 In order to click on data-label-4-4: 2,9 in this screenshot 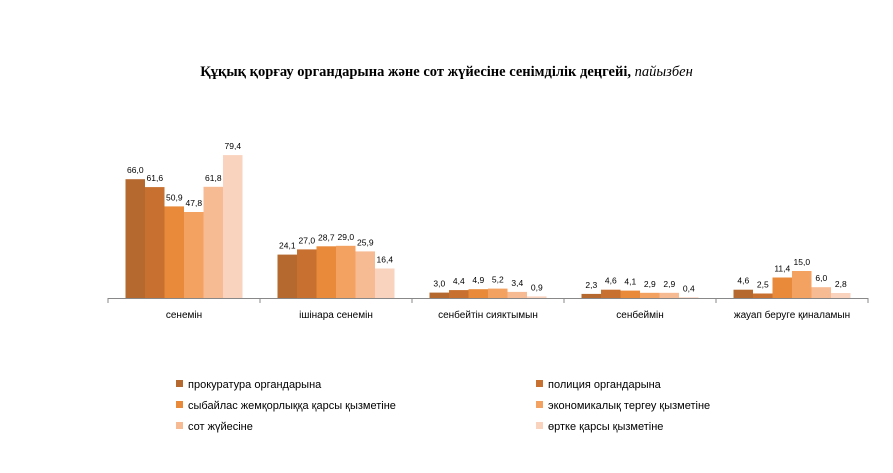, I will do `click(650, 284)`.